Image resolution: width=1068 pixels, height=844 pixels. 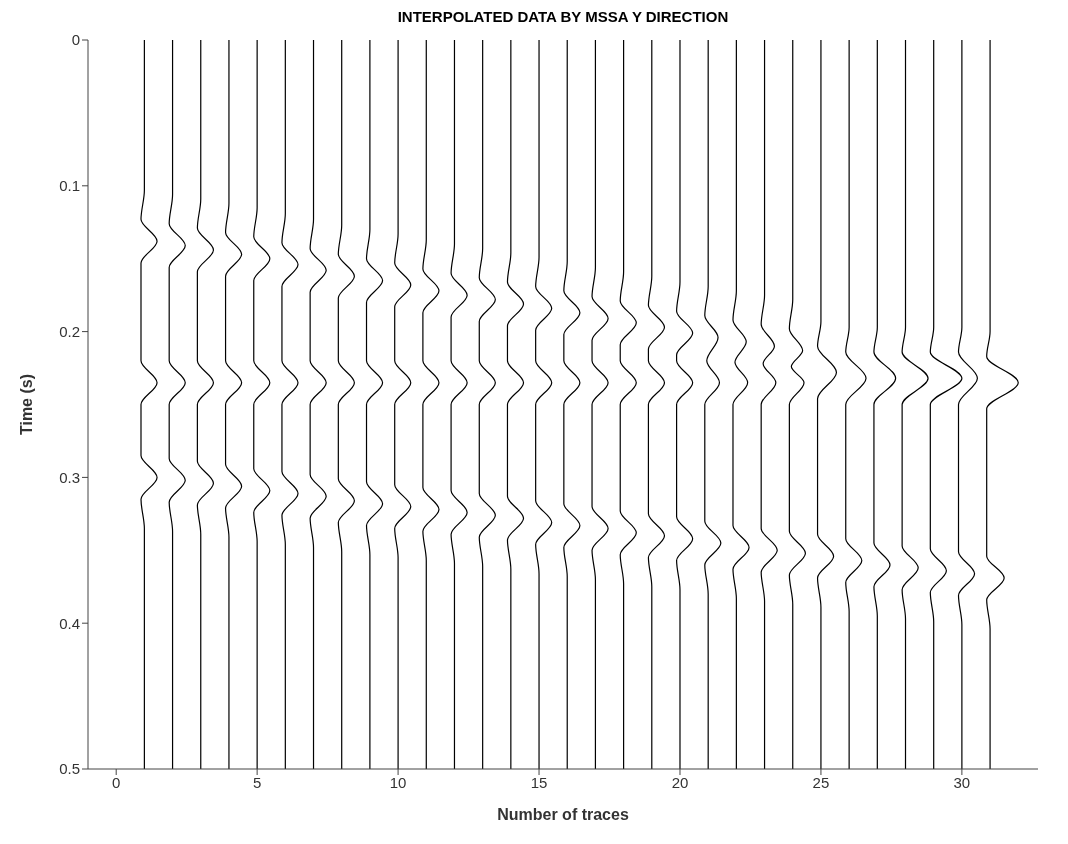 I want to click on y-tick-label: 0.5, so click(x=69, y=769).